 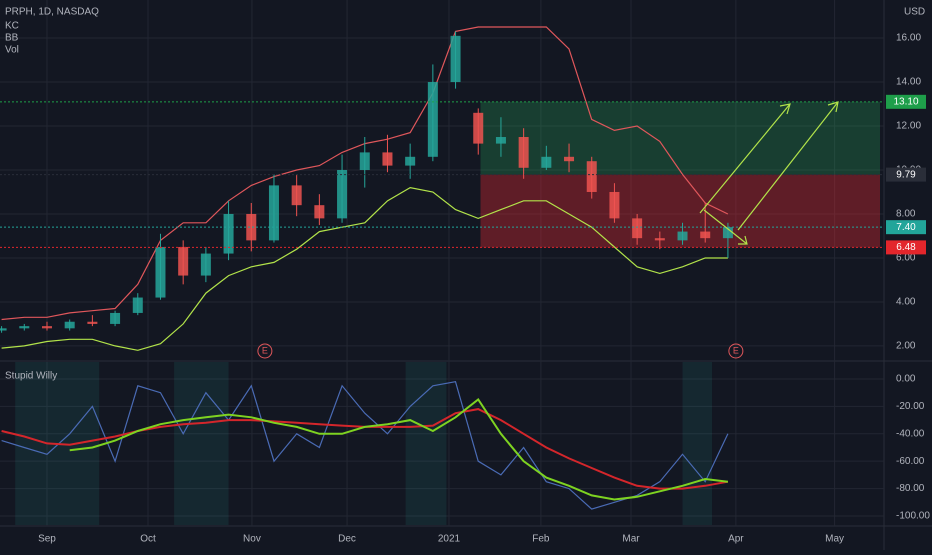 What do you see at coordinates (12, 50) in the screenshot?
I see `indicator-label: Vol` at bounding box center [12, 50].